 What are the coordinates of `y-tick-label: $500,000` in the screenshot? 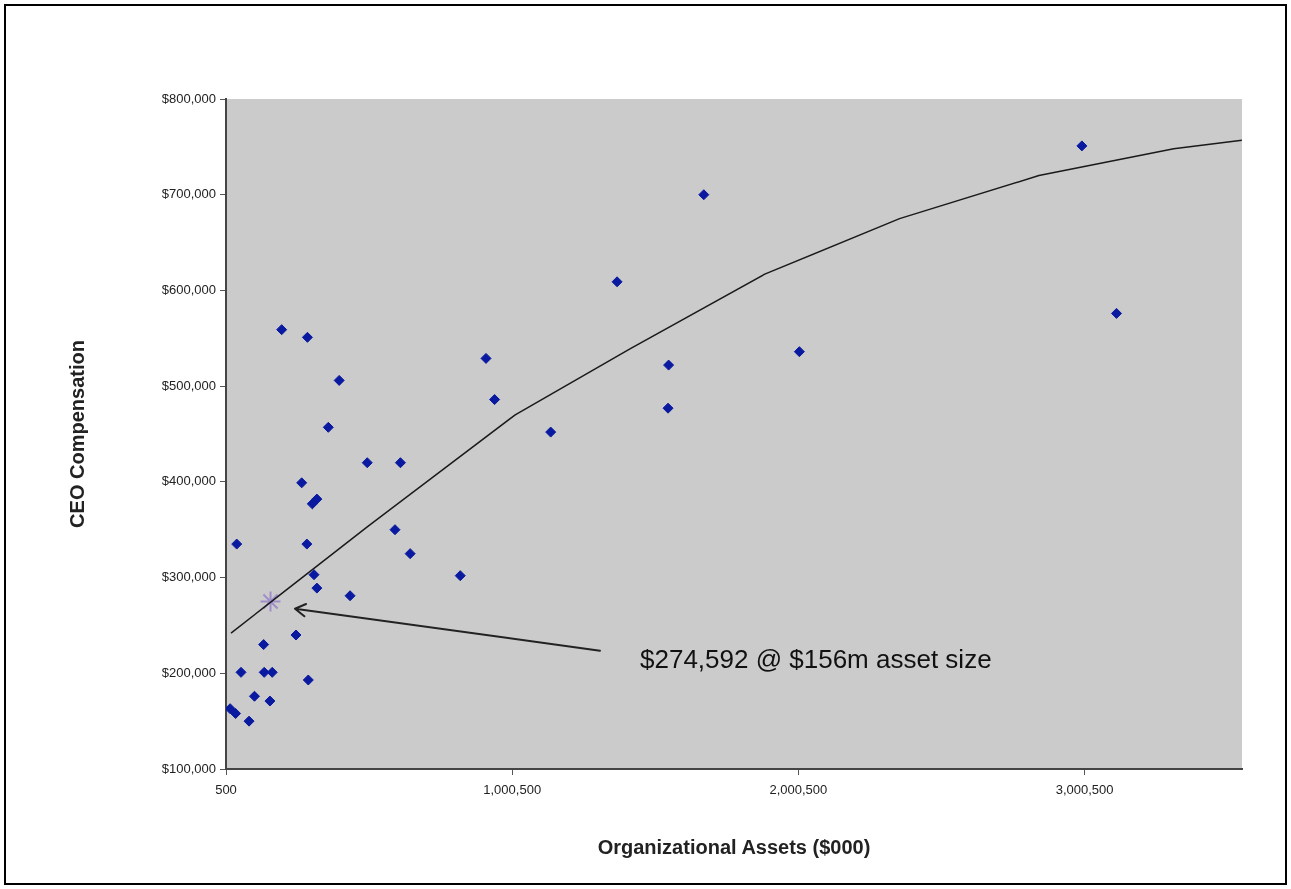 It's located at (188, 385).